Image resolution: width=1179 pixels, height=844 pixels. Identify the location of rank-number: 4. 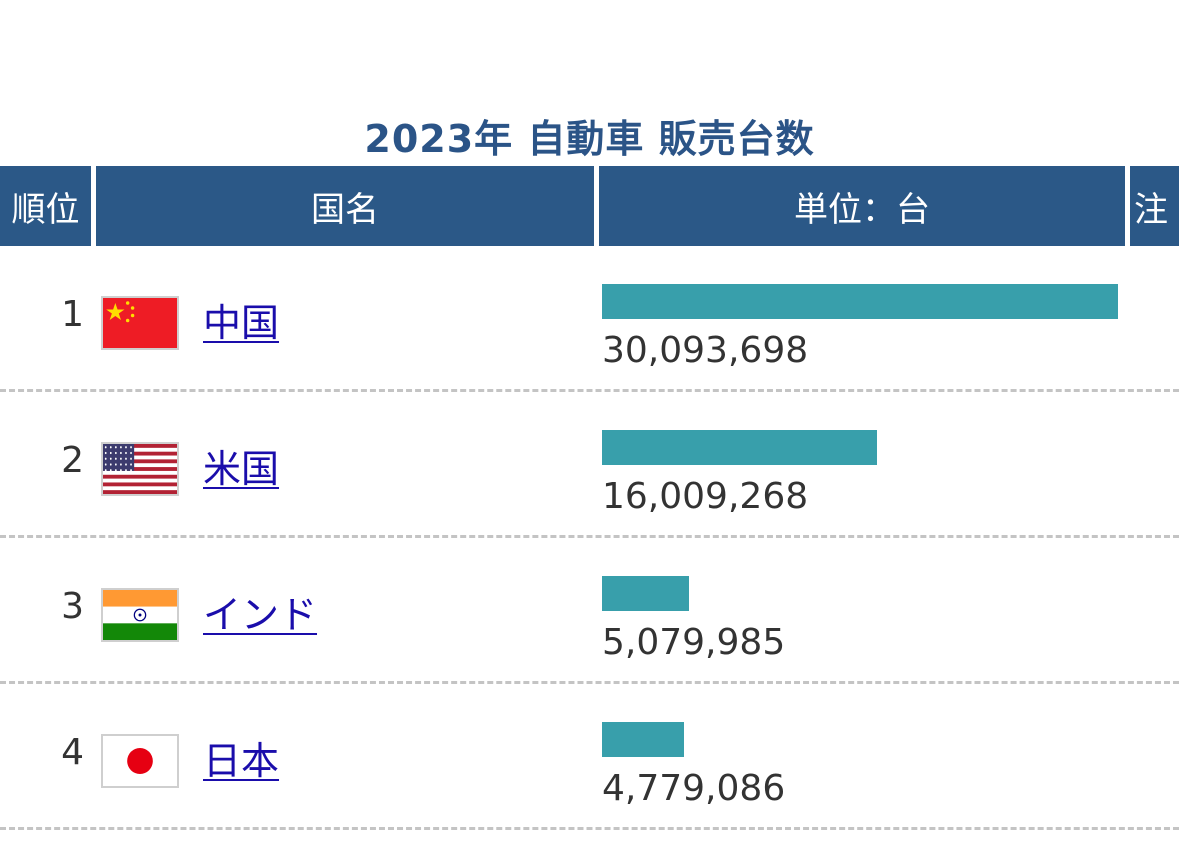
(72, 752).